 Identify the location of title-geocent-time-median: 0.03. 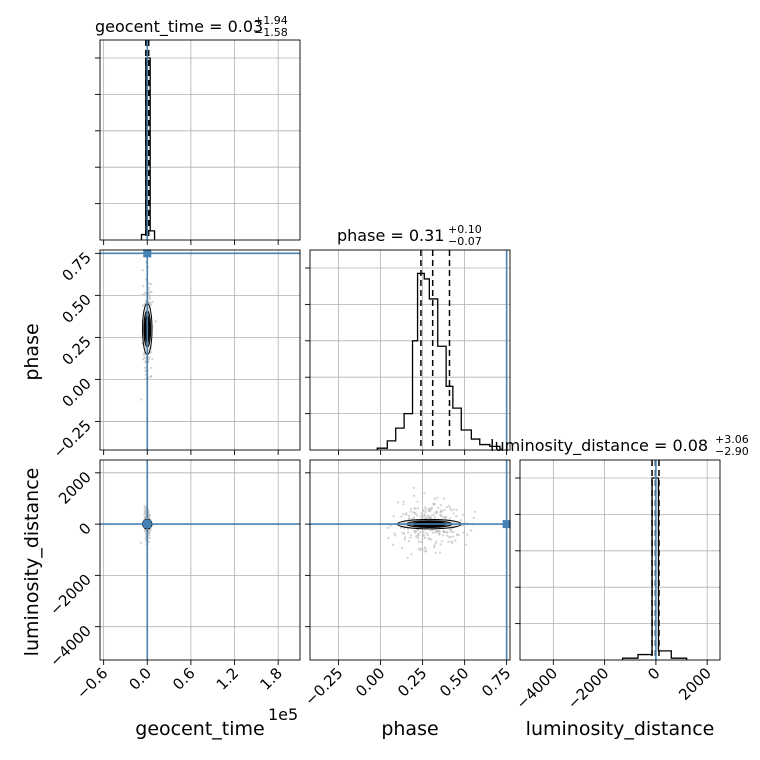
(246, 26).